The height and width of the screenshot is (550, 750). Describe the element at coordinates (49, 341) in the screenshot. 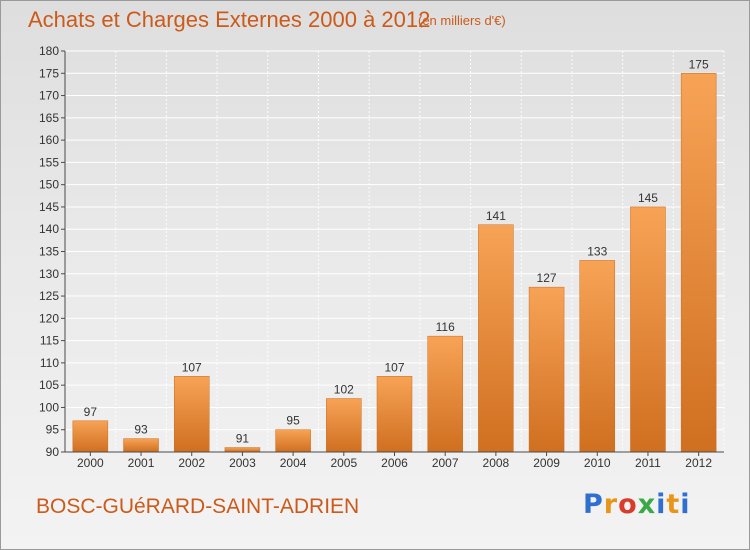

I see `y-tick-label: 115` at that location.